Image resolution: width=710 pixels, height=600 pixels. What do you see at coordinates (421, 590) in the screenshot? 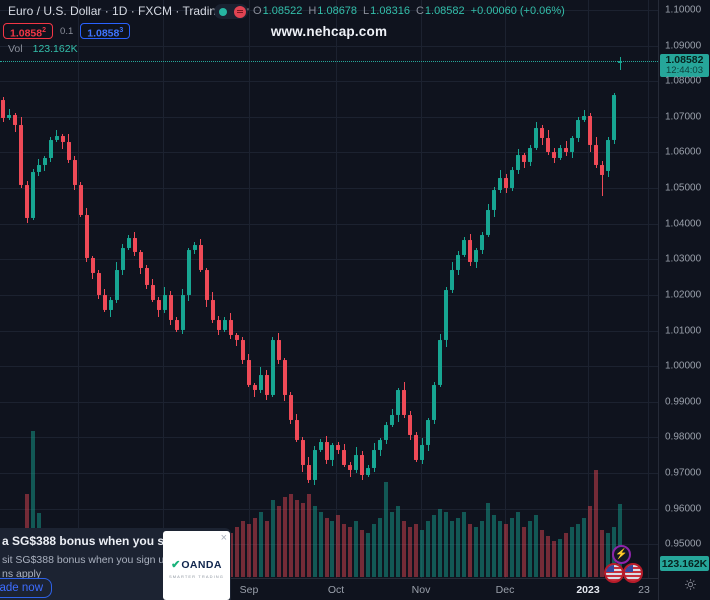
I see `time-axis-label: Nov` at bounding box center [421, 590].